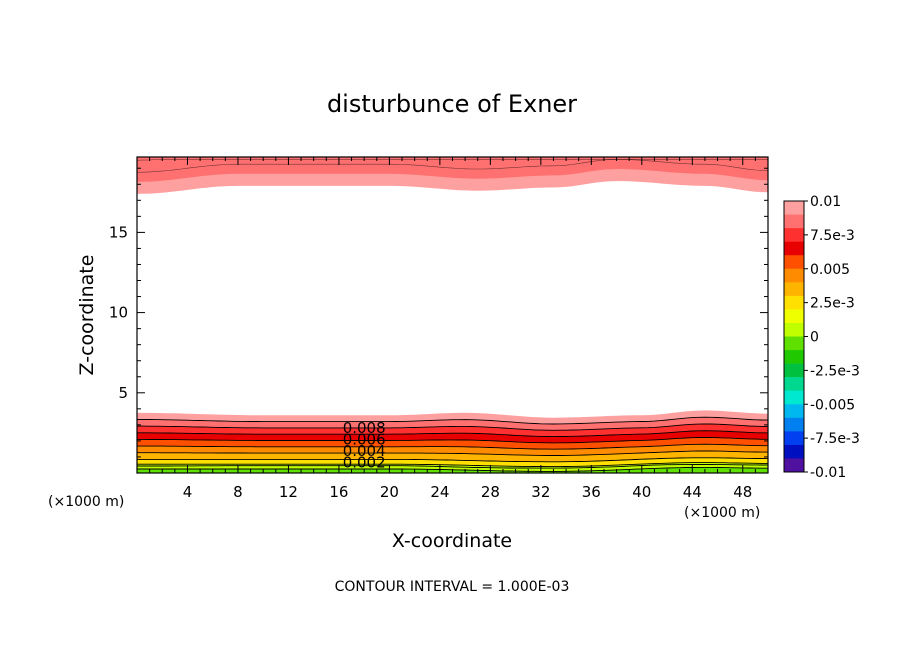 The height and width of the screenshot is (654, 904). I want to click on x-axis-label: X-coordinate, so click(452, 541).